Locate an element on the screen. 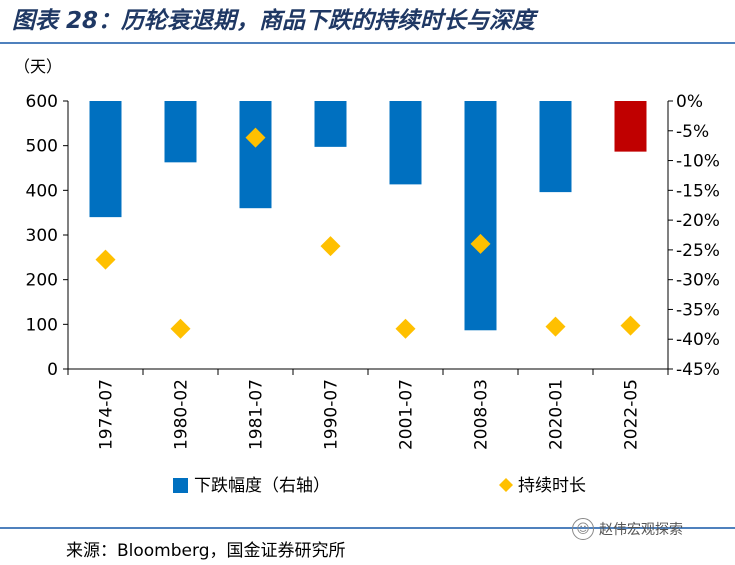  left-tick-label: 500 is located at coordinates (42, 147).